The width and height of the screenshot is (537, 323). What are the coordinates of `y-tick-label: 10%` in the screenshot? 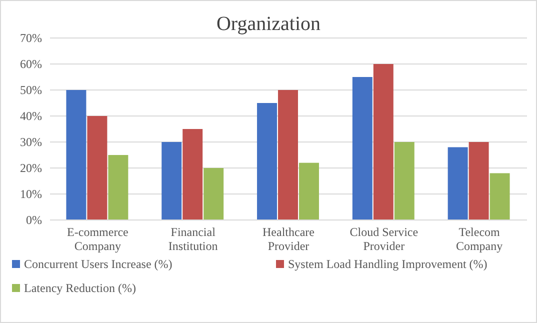 It's located at (31, 193).